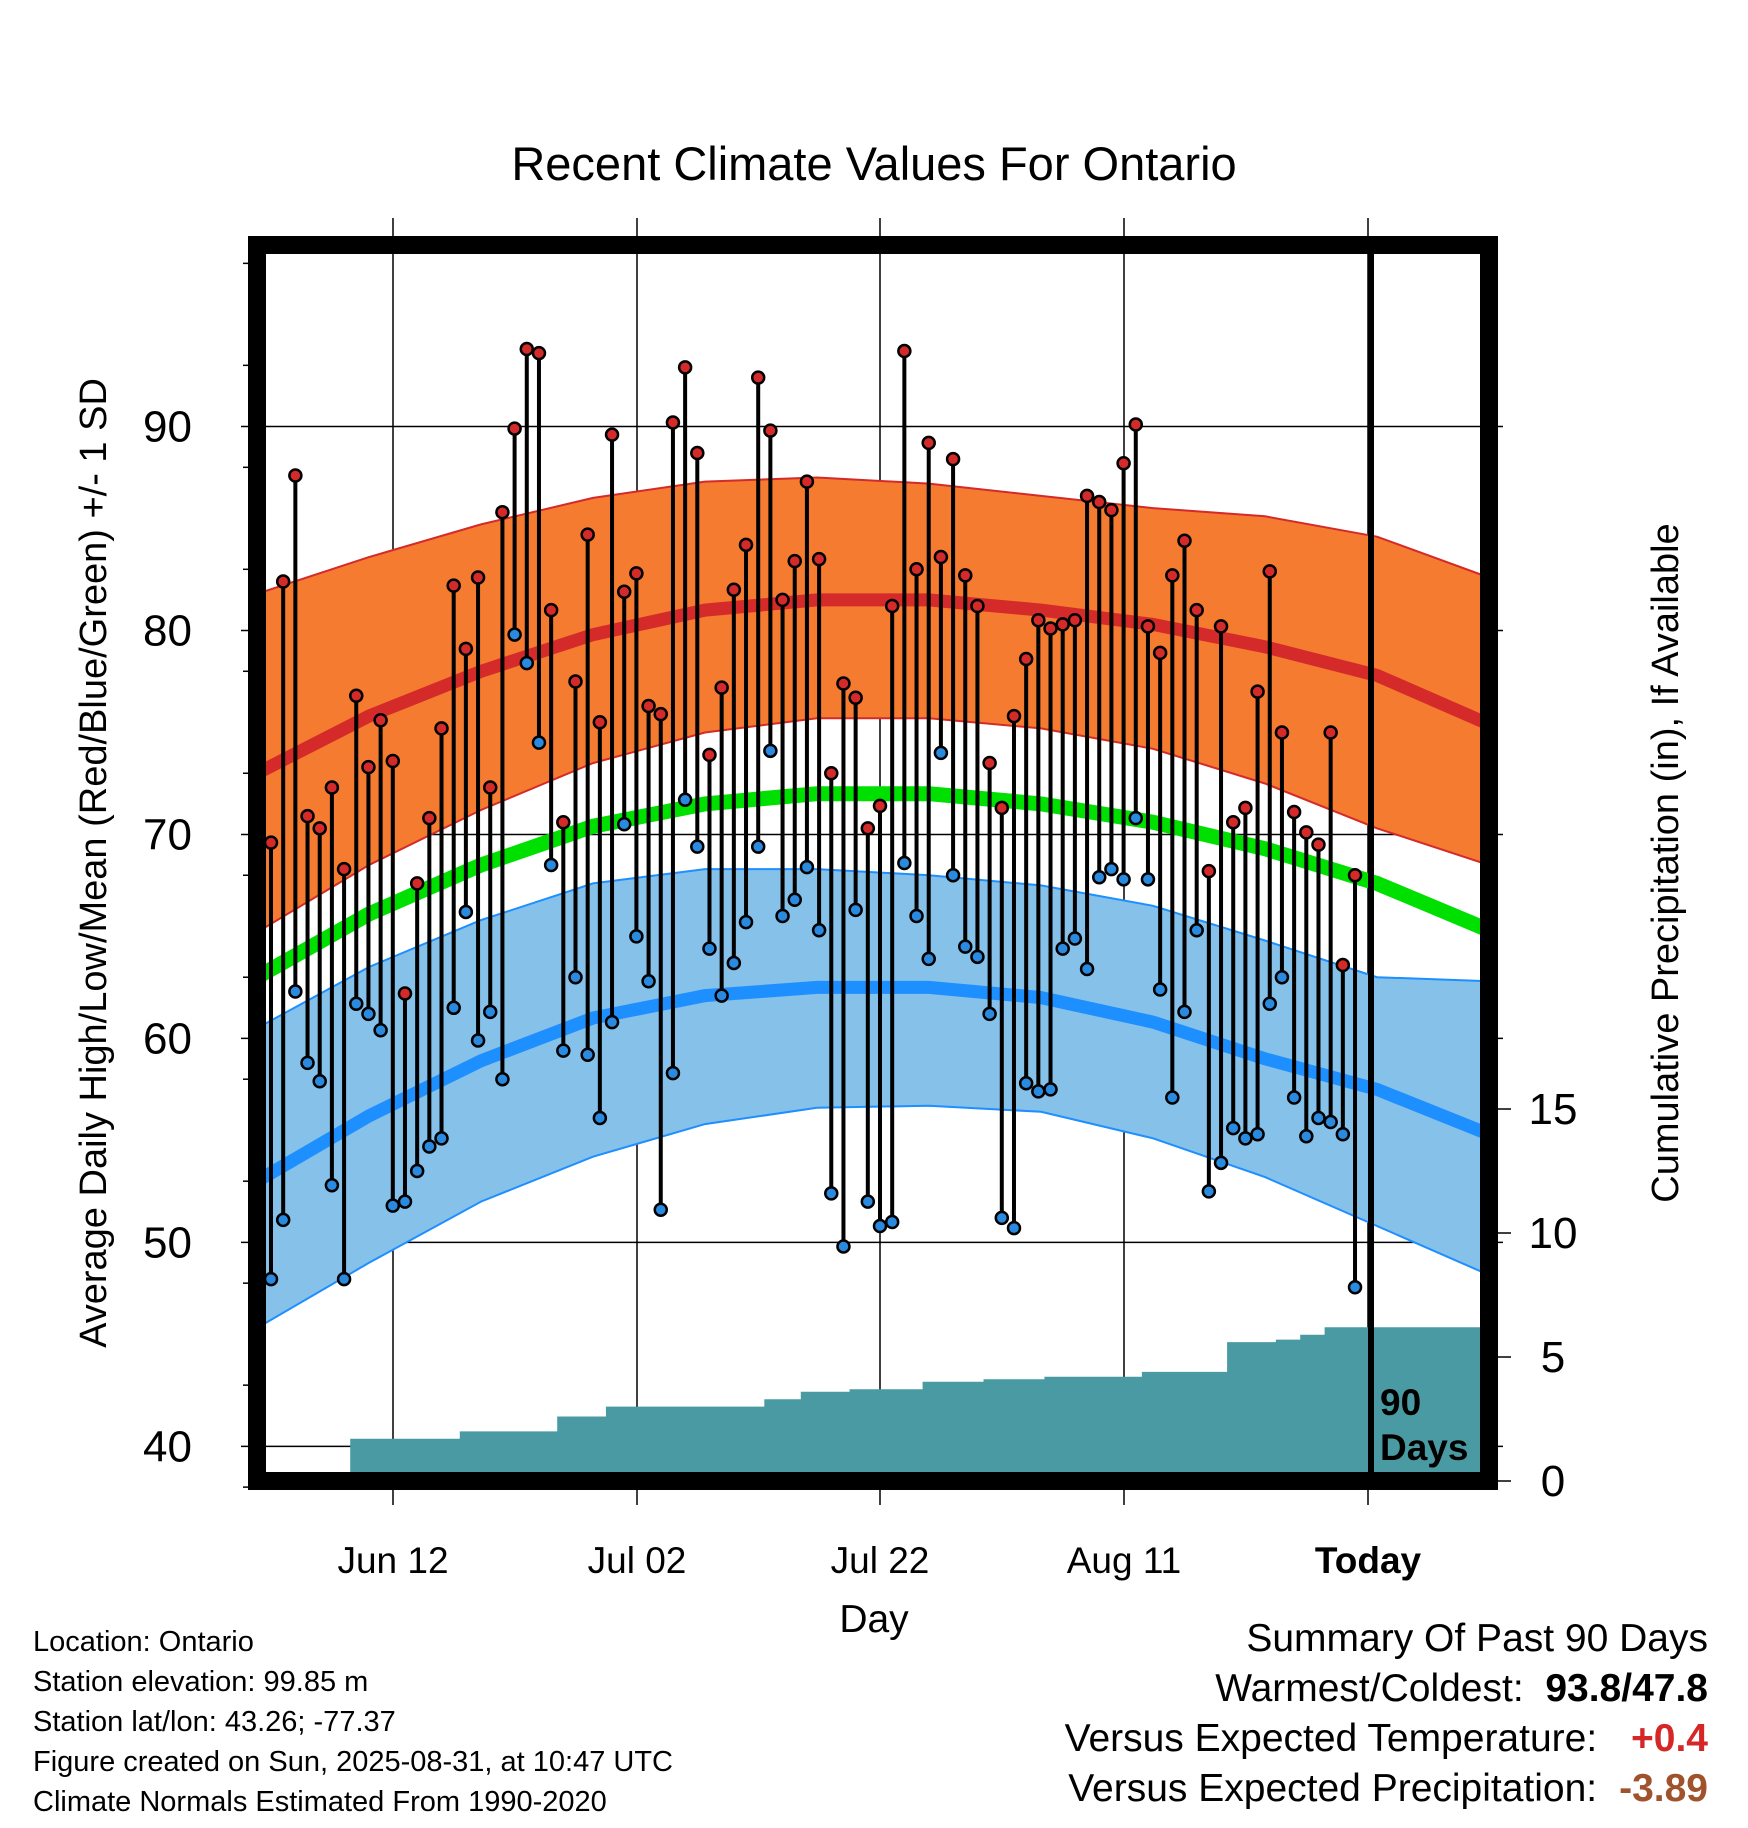  What do you see at coordinates (1124, 1560) in the screenshot?
I see `x-tick-label: Aug 11` at bounding box center [1124, 1560].